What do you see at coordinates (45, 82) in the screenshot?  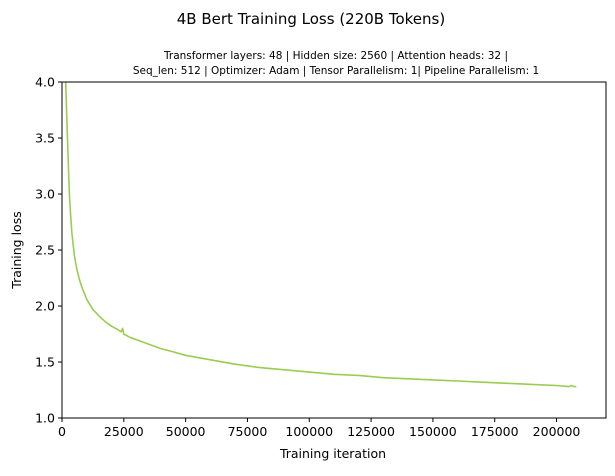 I see `y-tick-label: 4.0` at bounding box center [45, 82].